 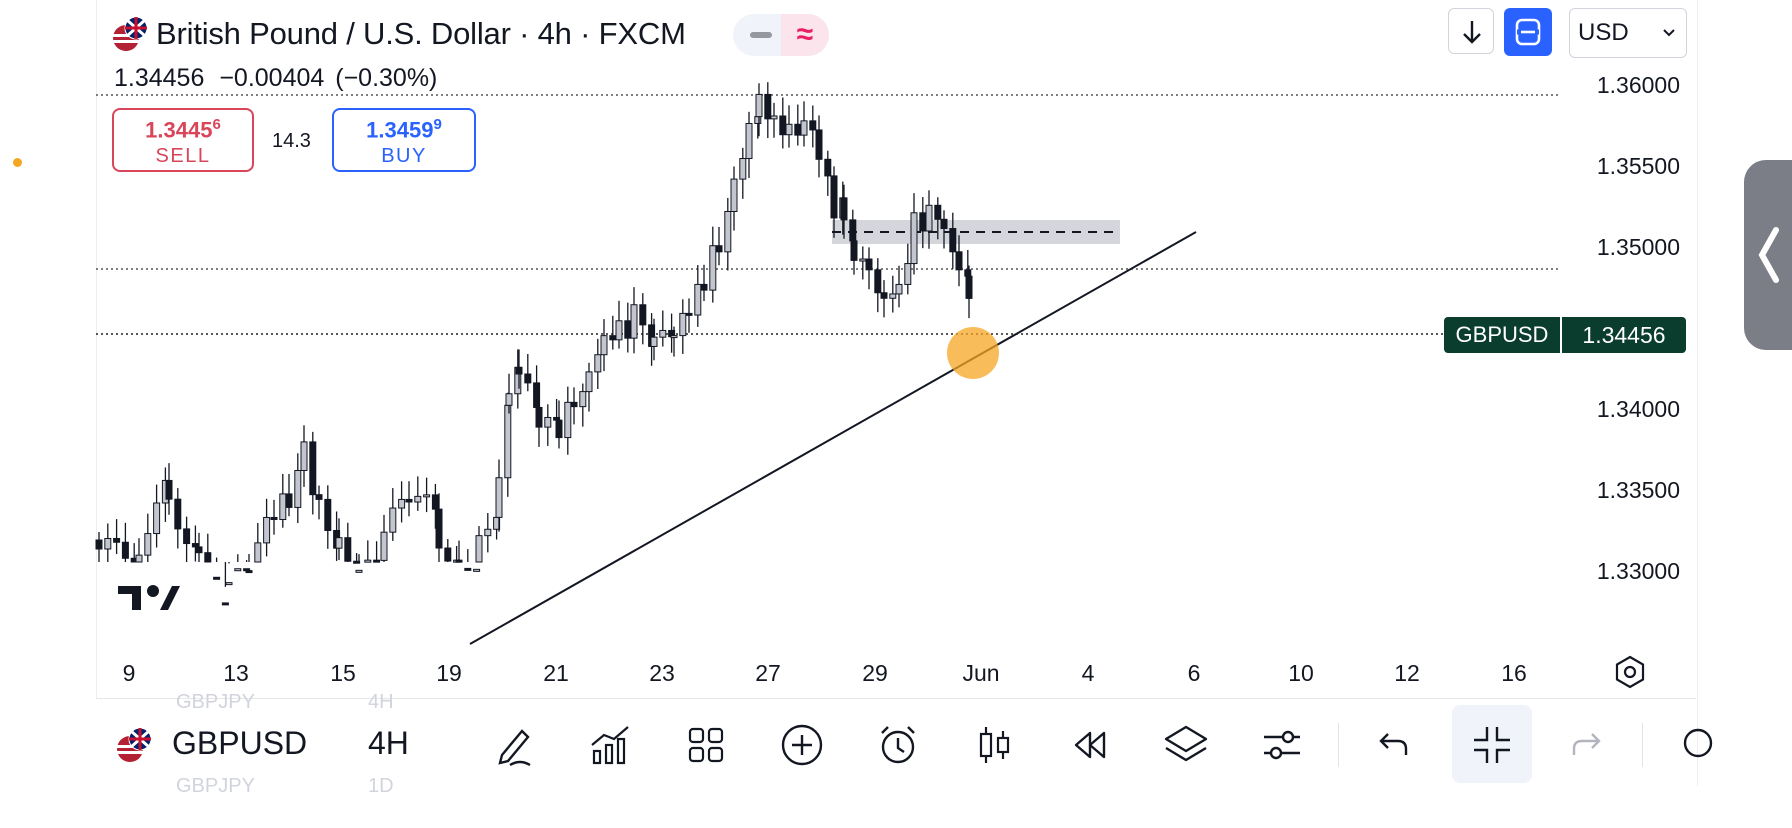 I want to click on buy-price: 1.34599, so click(x=404, y=129).